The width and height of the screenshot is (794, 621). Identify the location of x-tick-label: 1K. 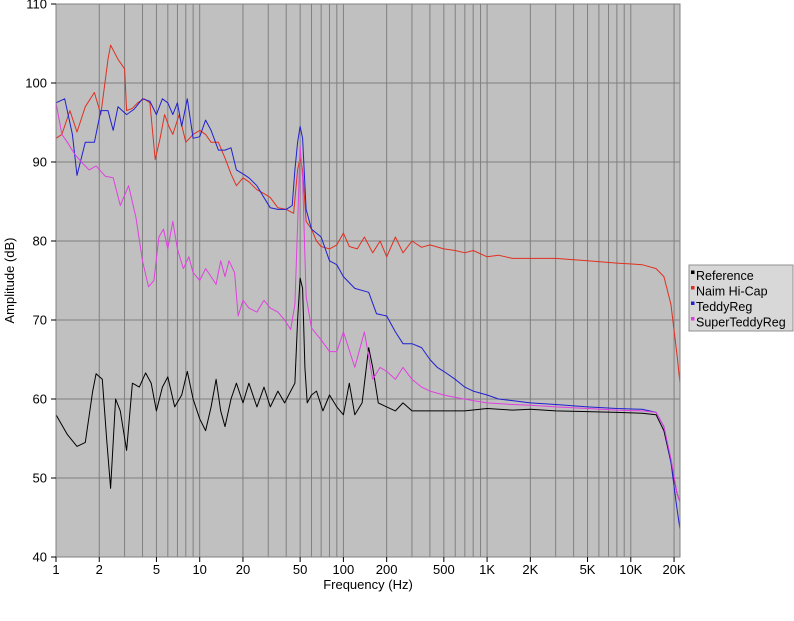
(487, 569).